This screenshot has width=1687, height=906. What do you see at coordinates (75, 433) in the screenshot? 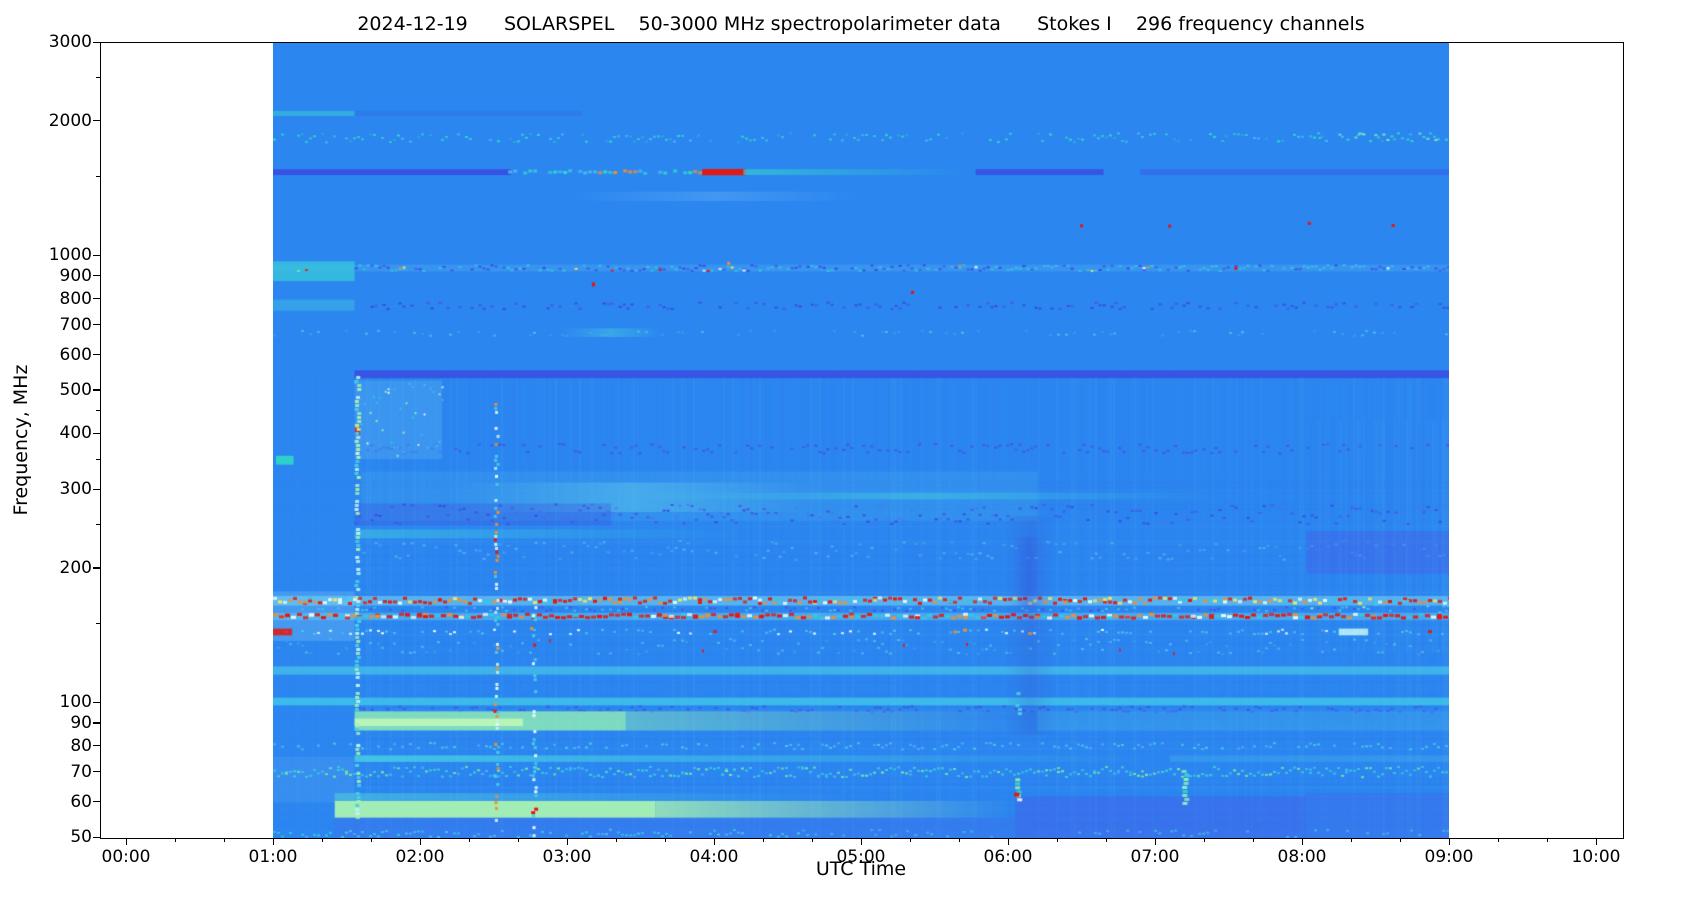
I see `y-tick-label: 400` at bounding box center [75, 433].